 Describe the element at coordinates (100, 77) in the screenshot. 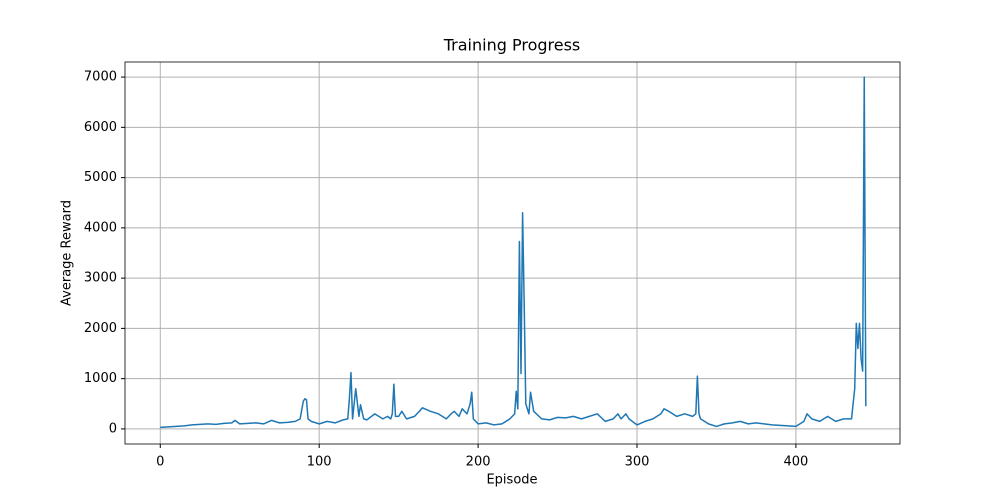

I see `y-tick-label: 7000` at that location.